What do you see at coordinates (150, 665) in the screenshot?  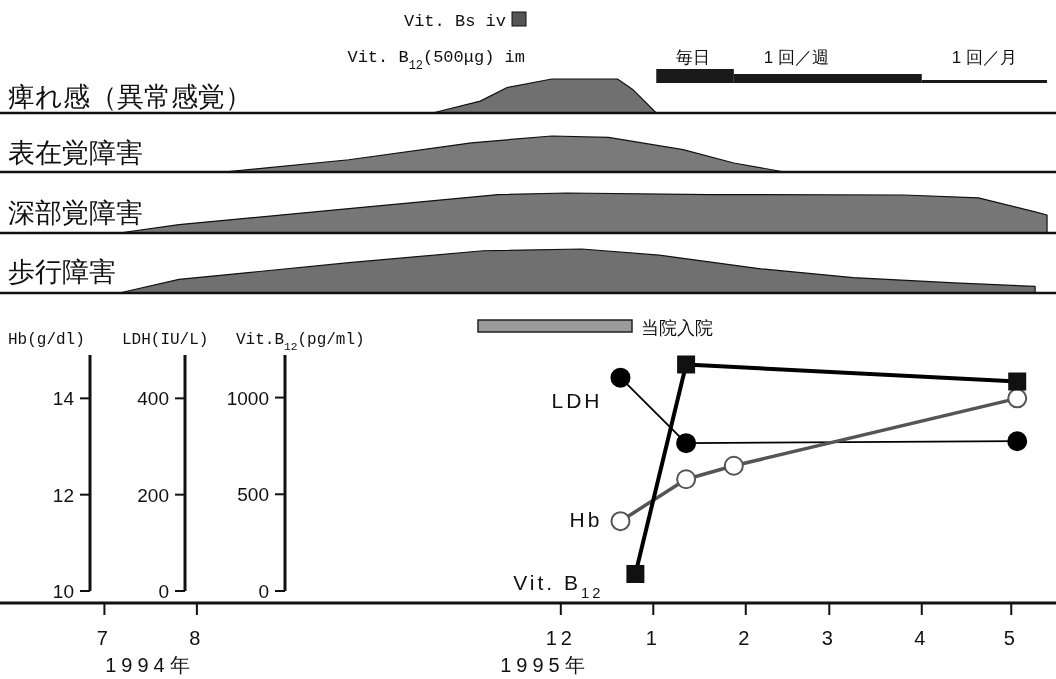 I see `text: 1994年` at bounding box center [150, 665].